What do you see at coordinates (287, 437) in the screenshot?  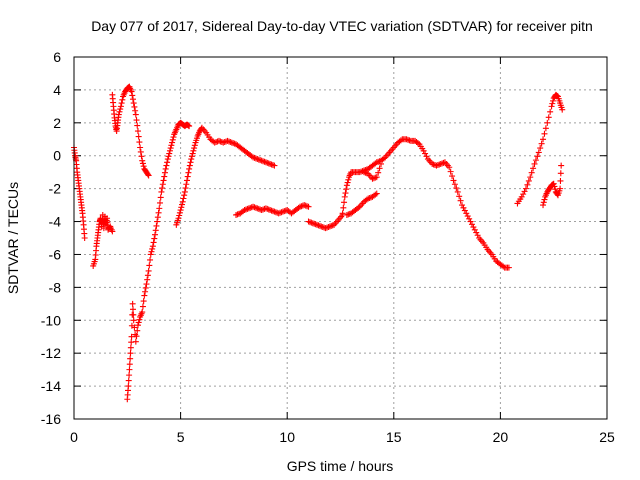 I see `x-tick-label: 10` at bounding box center [287, 437].